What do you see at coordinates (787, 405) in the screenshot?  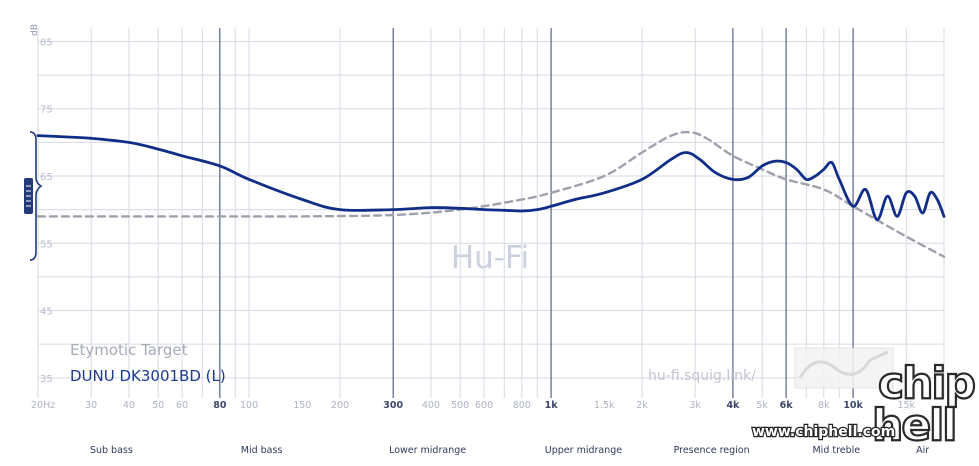 I see `x-tick-label: 6k` at bounding box center [787, 405].